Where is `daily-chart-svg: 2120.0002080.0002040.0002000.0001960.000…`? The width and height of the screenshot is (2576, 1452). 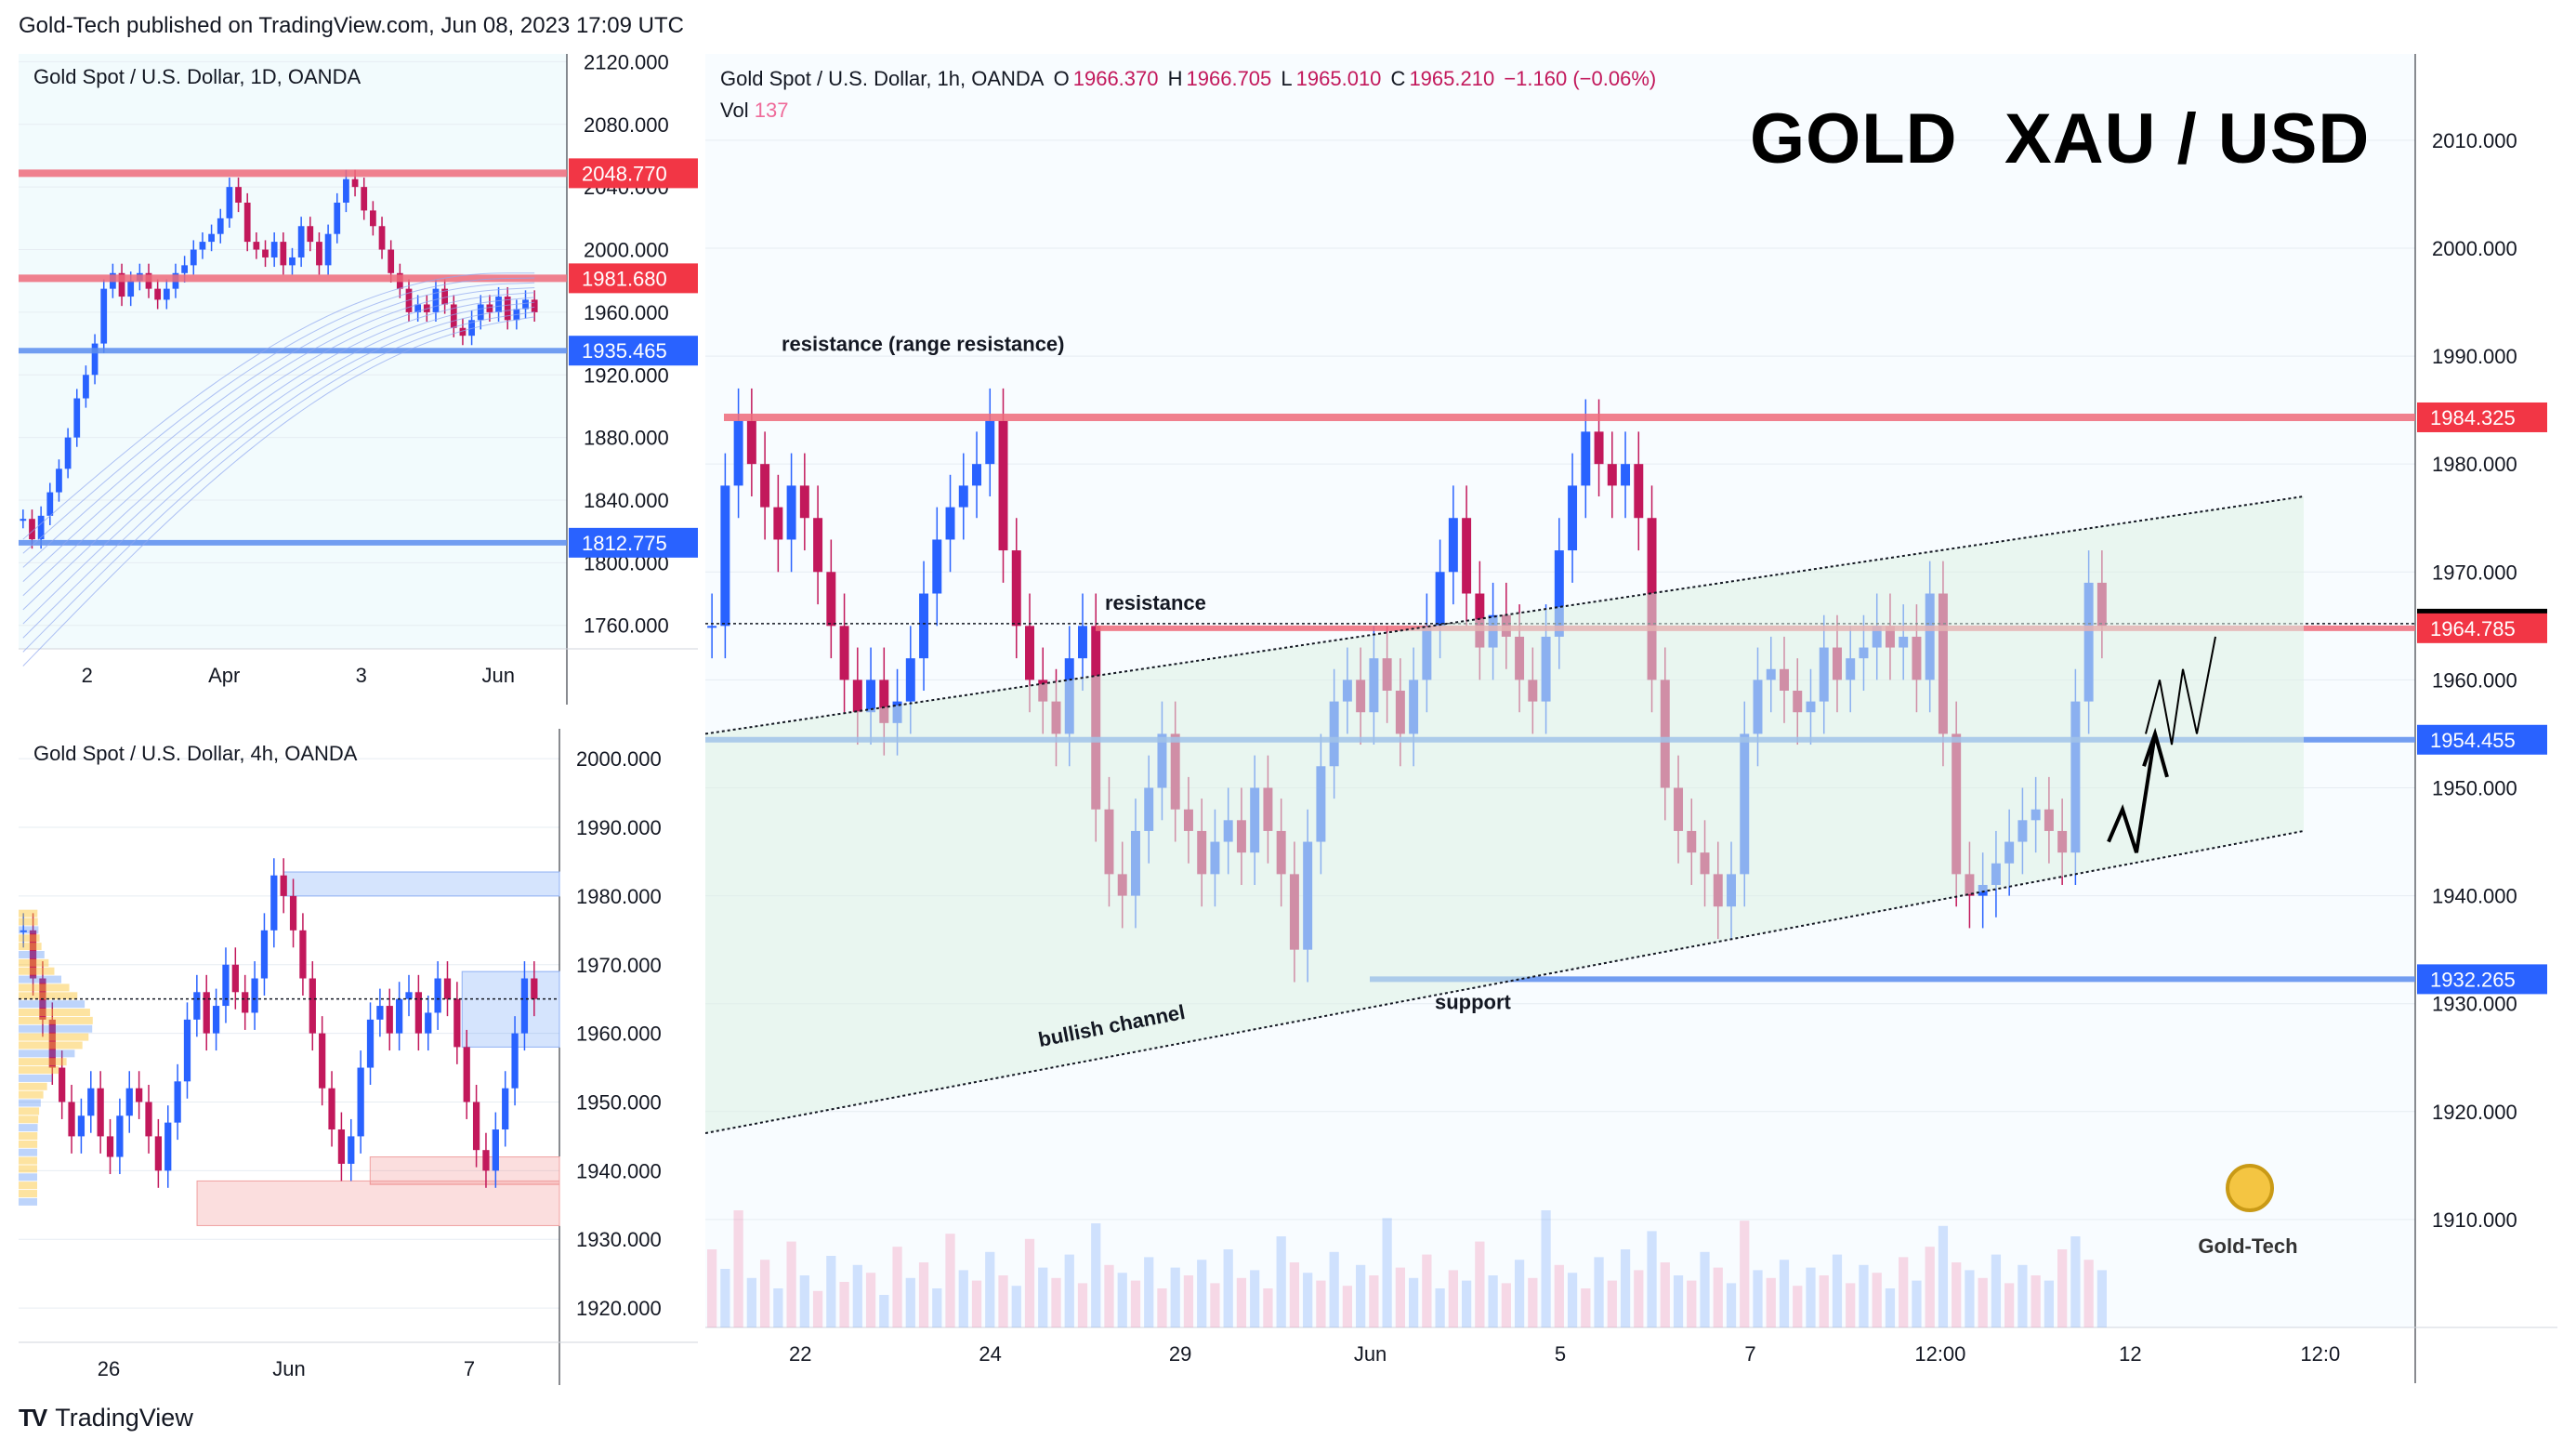 daily-chart-svg: 2120.0002080.0002040.0002000.0001960.000… is located at coordinates (358, 386).